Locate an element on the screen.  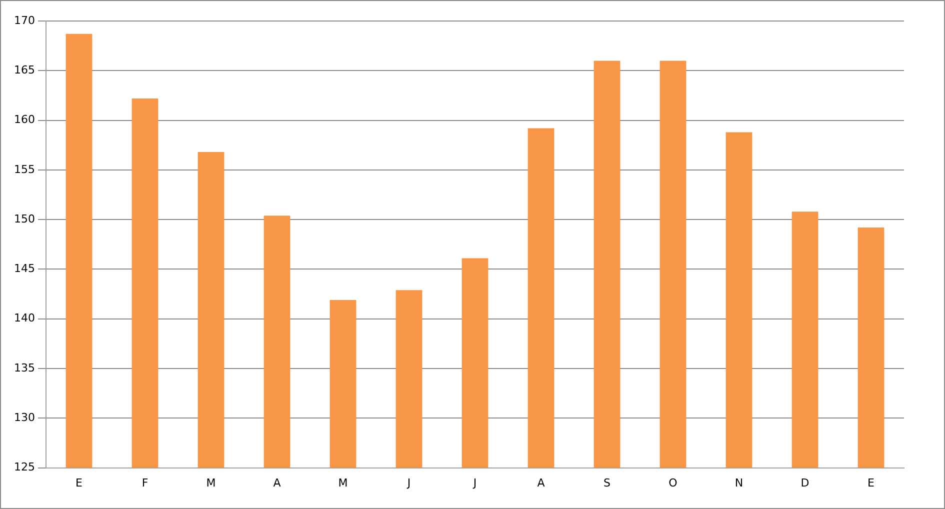
y-tick-label: 140 is located at coordinates (24, 318).